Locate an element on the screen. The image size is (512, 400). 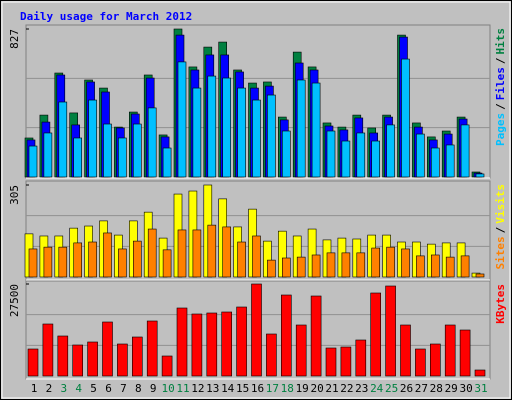
x-tick-label: 19 is located at coordinates (302, 388).